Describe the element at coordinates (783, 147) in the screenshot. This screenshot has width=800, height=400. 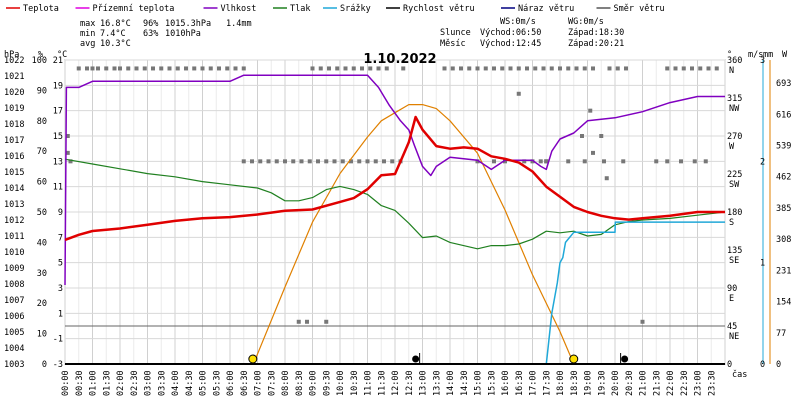
I see `tick-wm: 539` at that location.